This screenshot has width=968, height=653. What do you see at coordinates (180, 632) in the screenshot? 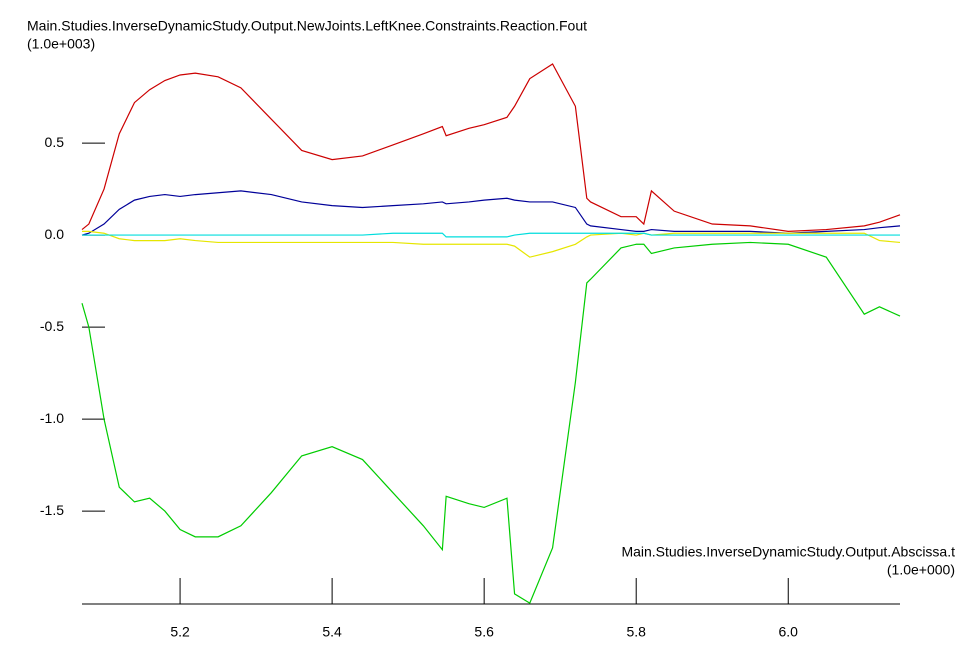
I see `x-tick-label: 5.2` at bounding box center [180, 632].